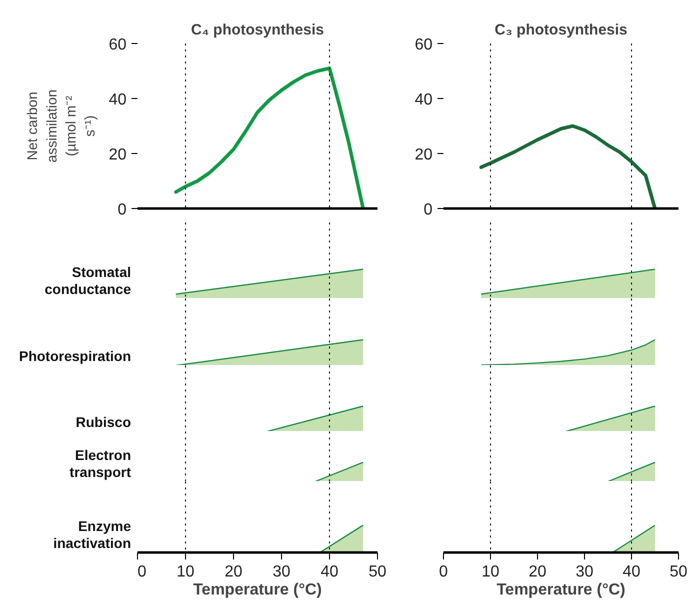 Image resolution: width=688 pixels, height=605 pixels. I want to click on chart-title: C₄ photosynthesis, so click(257, 30).